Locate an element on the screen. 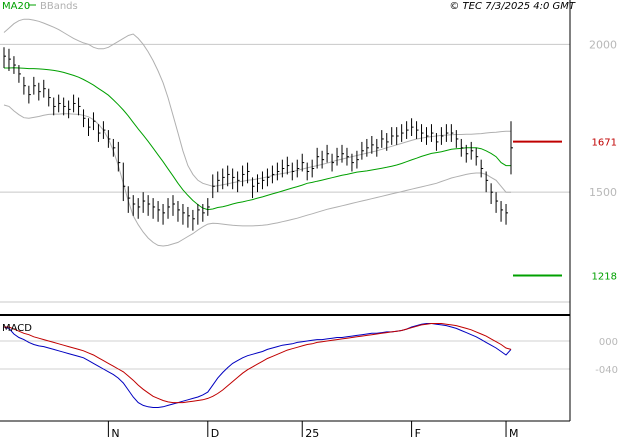 The width and height of the screenshot is (627, 440). signal-line is located at coordinates (258, 363).